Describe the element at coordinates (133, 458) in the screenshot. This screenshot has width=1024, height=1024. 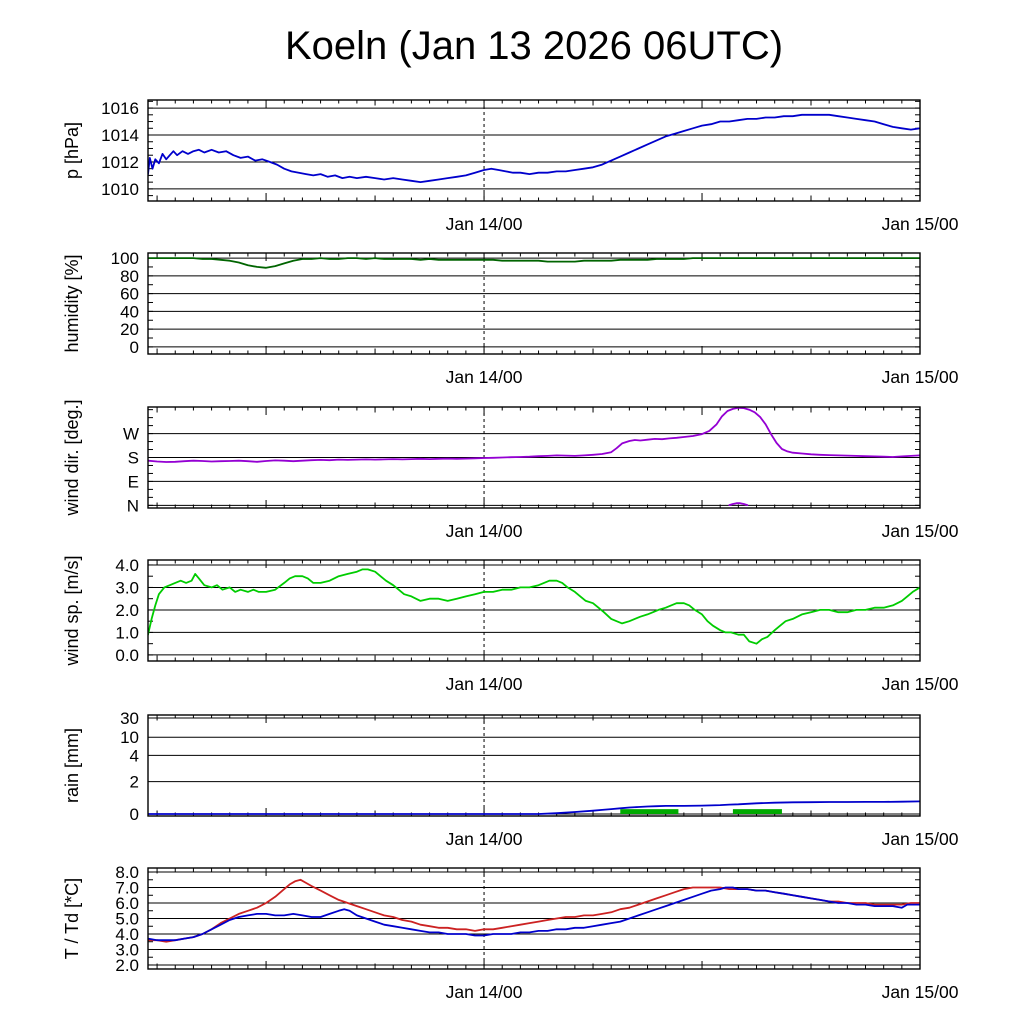
I see `y-tick-label: S` at that location.